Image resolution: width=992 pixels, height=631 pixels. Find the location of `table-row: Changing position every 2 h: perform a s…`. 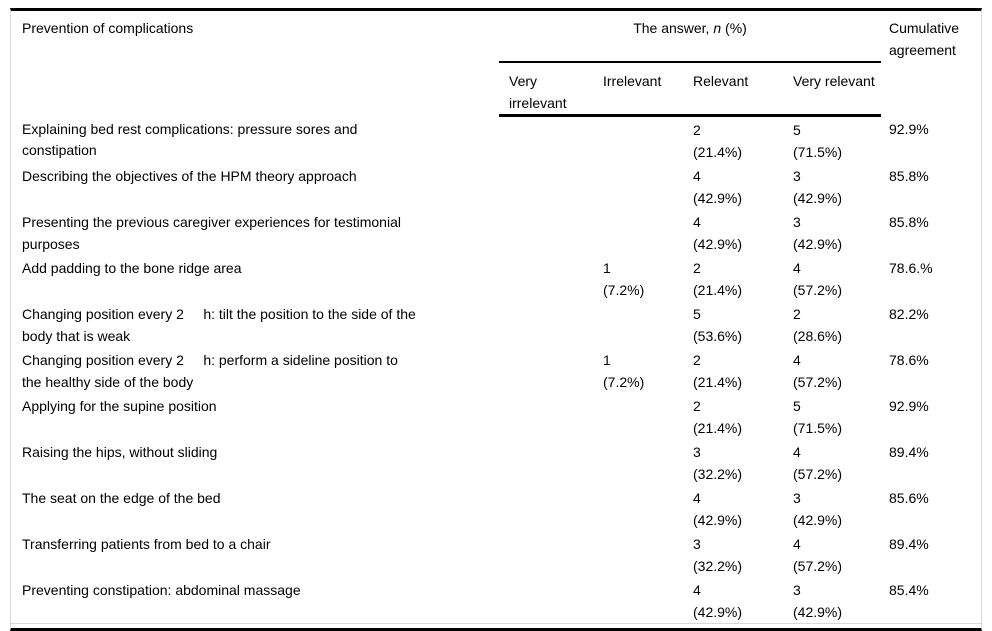

table-row: Changing position every 2 h: perform a s… is located at coordinates (496, 370).